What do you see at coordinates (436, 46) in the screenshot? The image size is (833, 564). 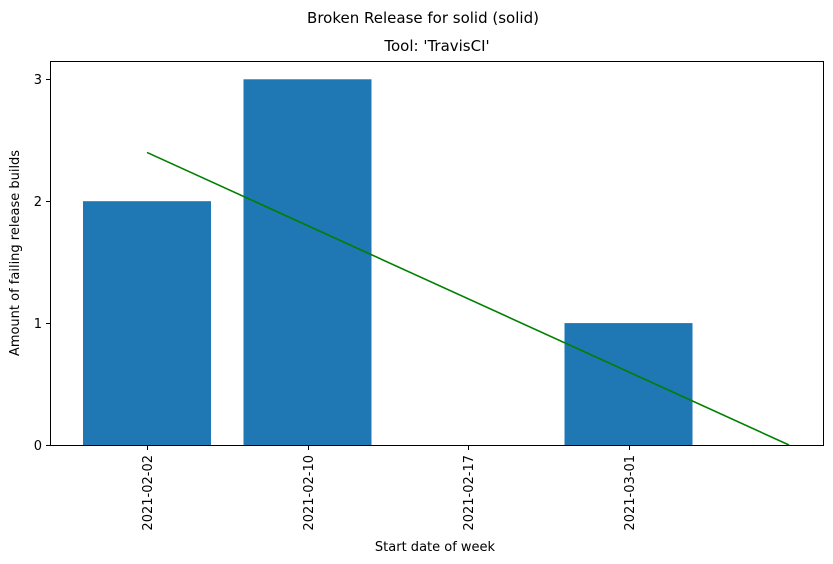 I see `chart-title: Tool: 'TravisCI'` at bounding box center [436, 46].